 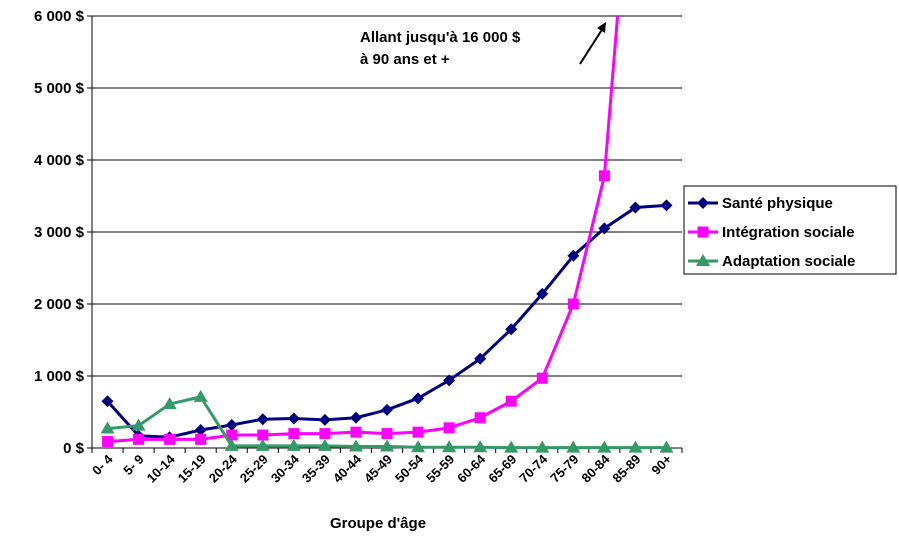 What do you see at coordinates (192, 469) in the screenshot?
I see `x-tick-label: 15-19` at bounding box center [192, 469].